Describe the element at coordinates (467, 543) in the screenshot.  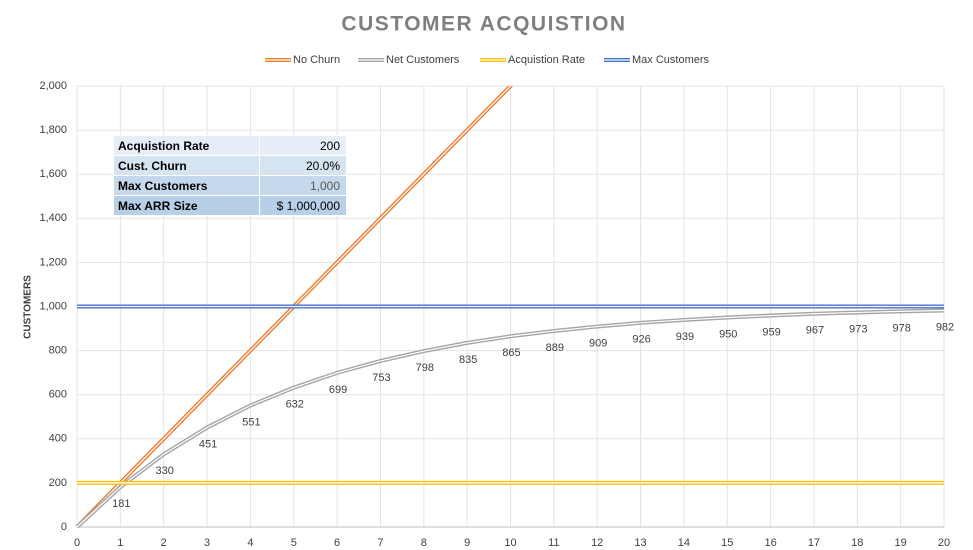
I see `x-tick-label: 9` at that location.